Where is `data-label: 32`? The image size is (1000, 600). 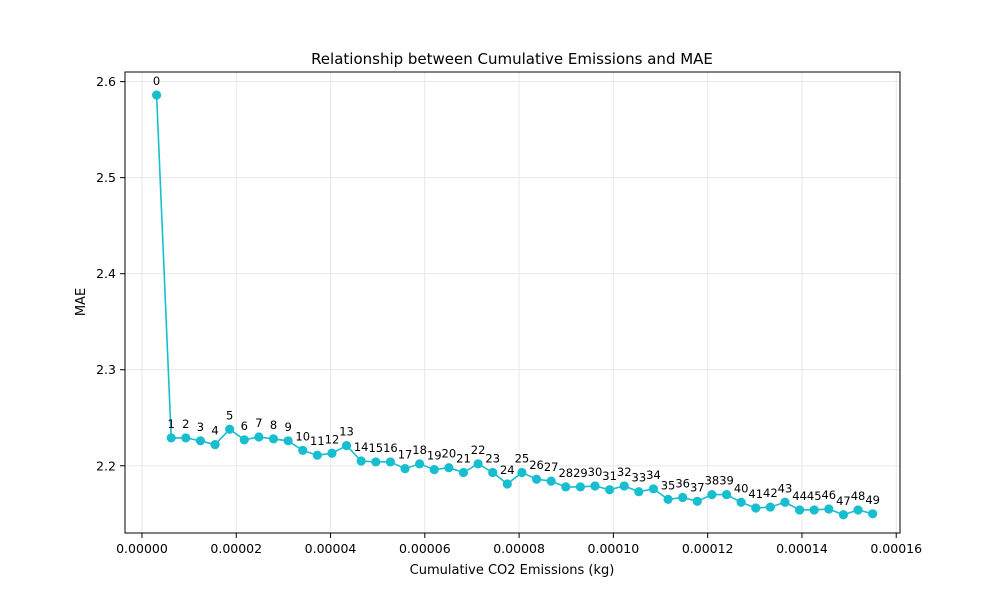 data-label: 32 is located at coordinates (624, 472).